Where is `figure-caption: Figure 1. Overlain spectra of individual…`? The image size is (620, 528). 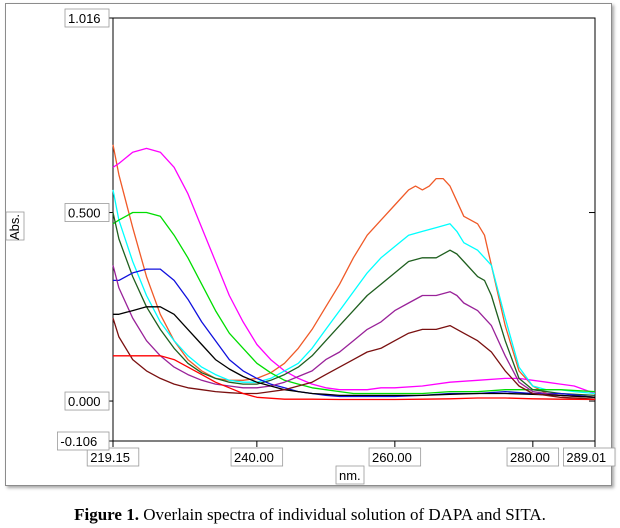 figure-caption: Figure 1. Overlain spectra of individual… is located at coordinates (310, 515).